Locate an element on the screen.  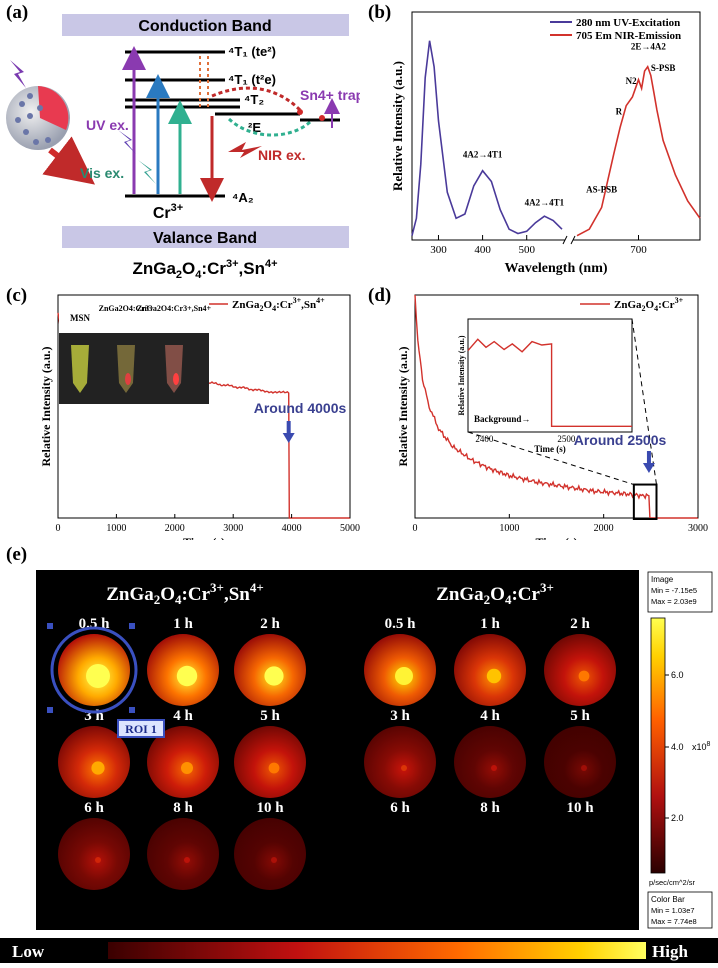
time-label-g2: 2 h is located at coordinates (580, 624).